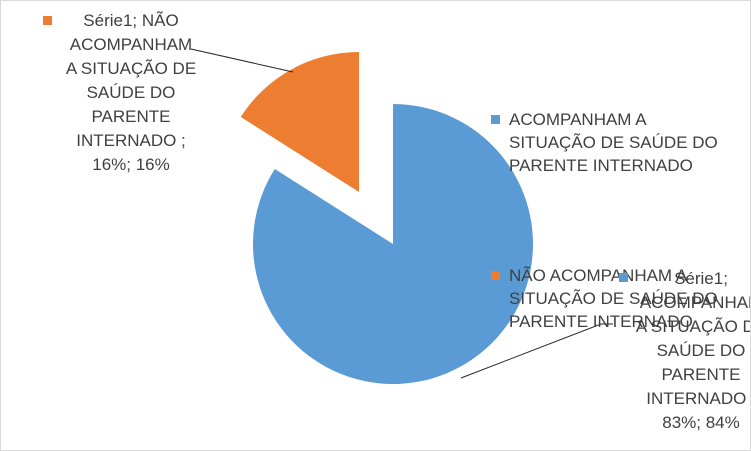 The height and width of the screenshot is (451, 751). What do you see at coordinates (131, 164) in the screenshot?
I see `data-label-line: 16%; 16%` at bounding box center [131, 164].